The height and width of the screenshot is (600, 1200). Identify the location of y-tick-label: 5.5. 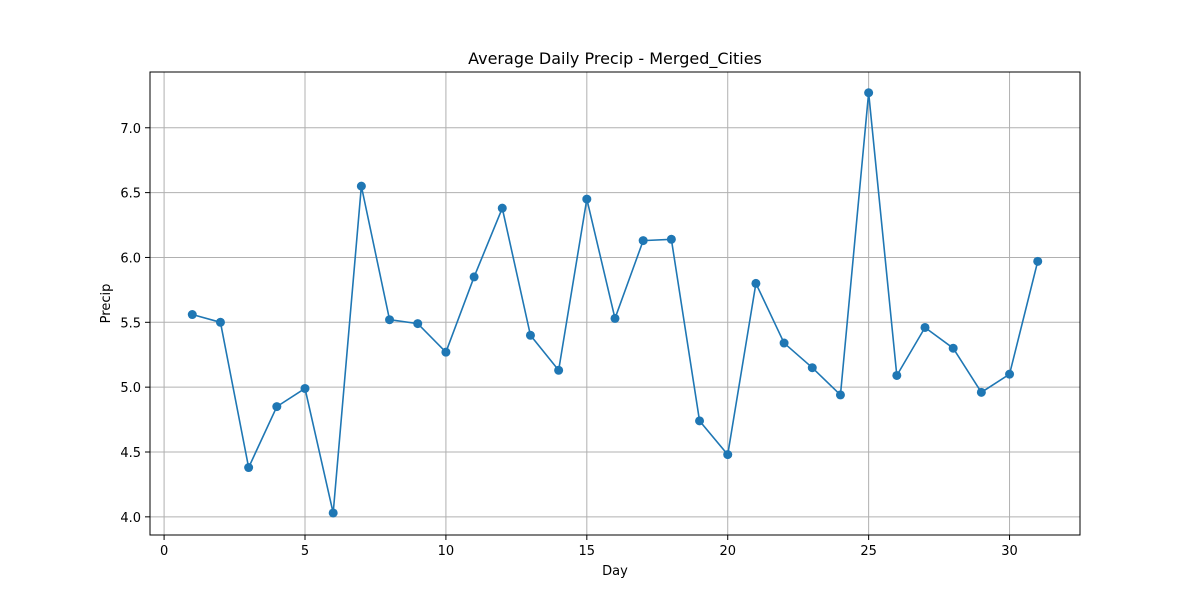
(130, 323).